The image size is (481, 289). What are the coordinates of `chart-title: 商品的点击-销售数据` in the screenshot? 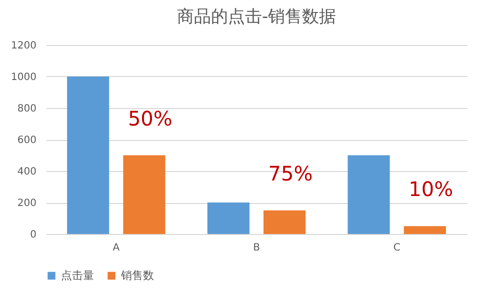 It's located at (256, 17).